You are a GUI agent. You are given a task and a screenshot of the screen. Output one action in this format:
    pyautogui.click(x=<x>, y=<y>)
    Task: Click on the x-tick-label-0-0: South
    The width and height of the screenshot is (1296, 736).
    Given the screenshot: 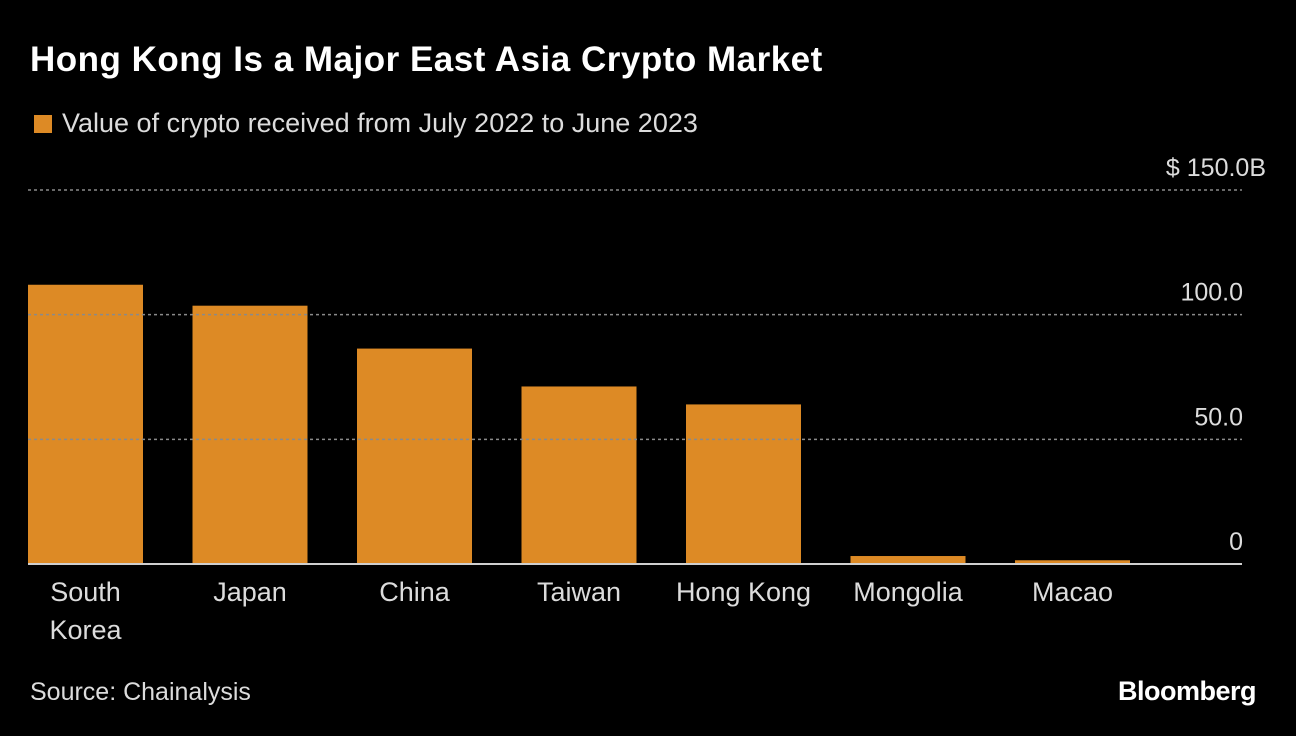 What is the action you would take?
    pyautogui.click(x=85, y=592)
    